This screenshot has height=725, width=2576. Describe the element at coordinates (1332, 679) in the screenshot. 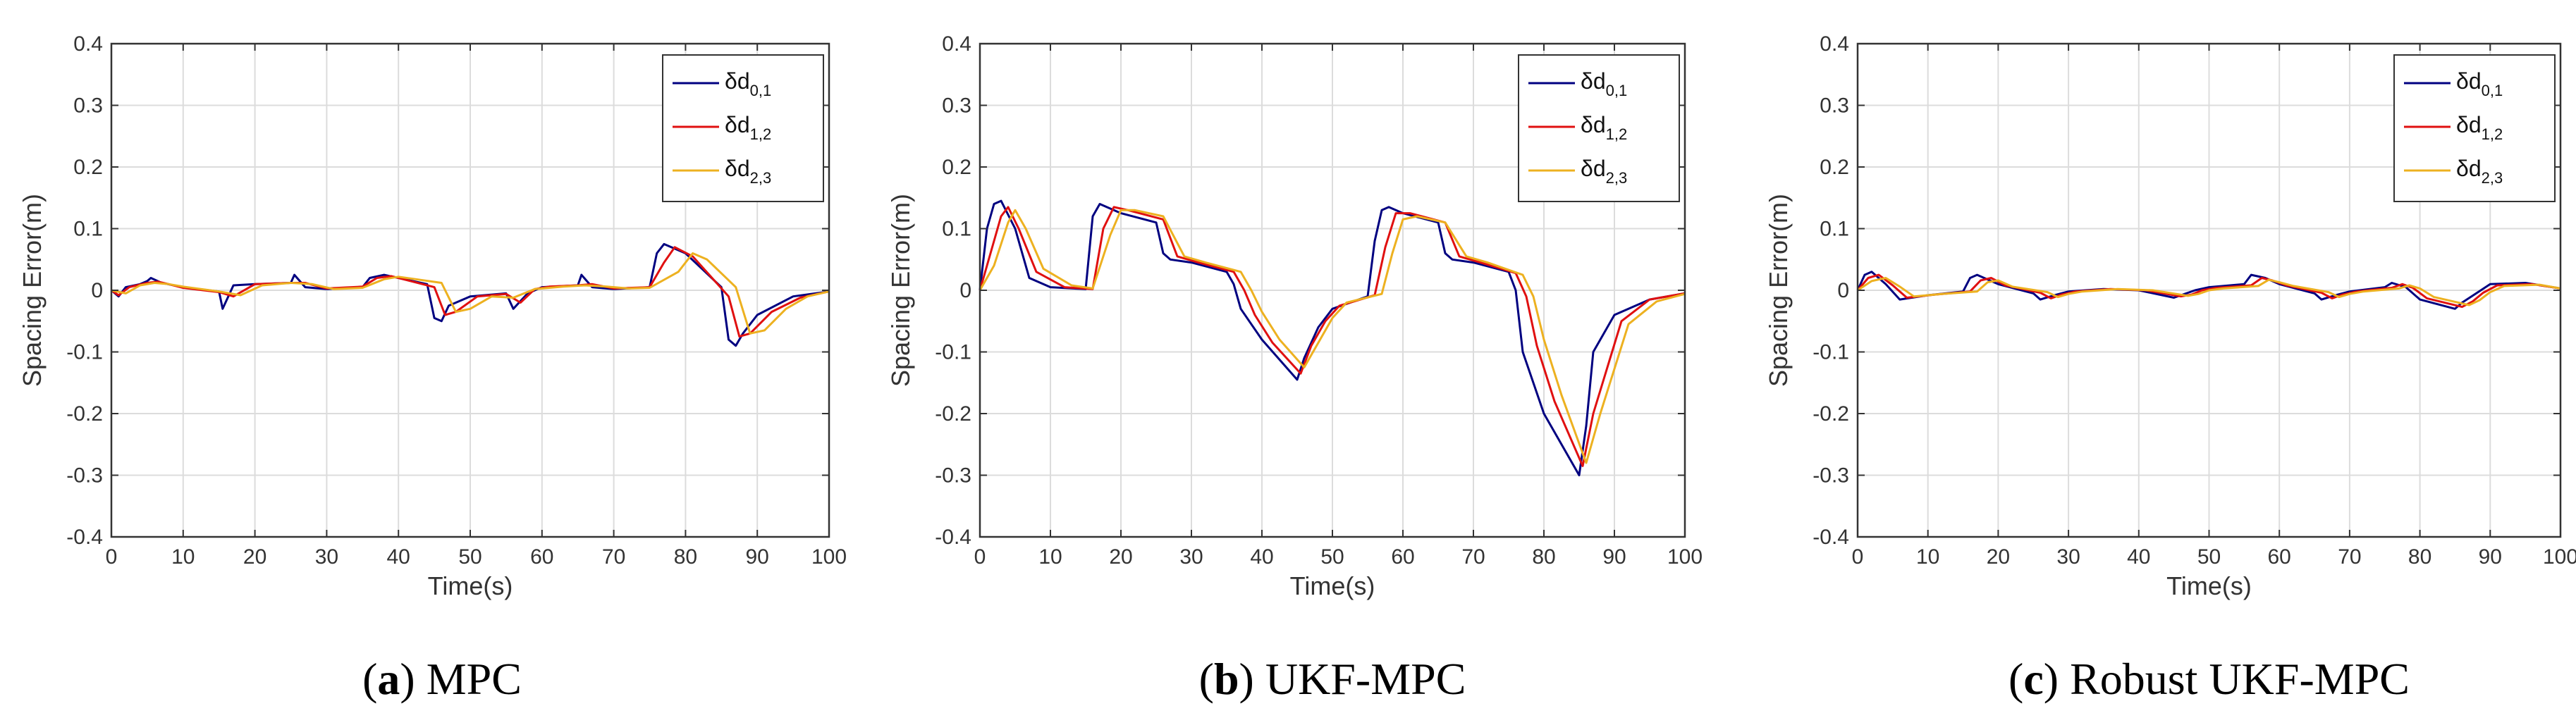

I see `panel-caption: (b) UKF-MPC` at that location.